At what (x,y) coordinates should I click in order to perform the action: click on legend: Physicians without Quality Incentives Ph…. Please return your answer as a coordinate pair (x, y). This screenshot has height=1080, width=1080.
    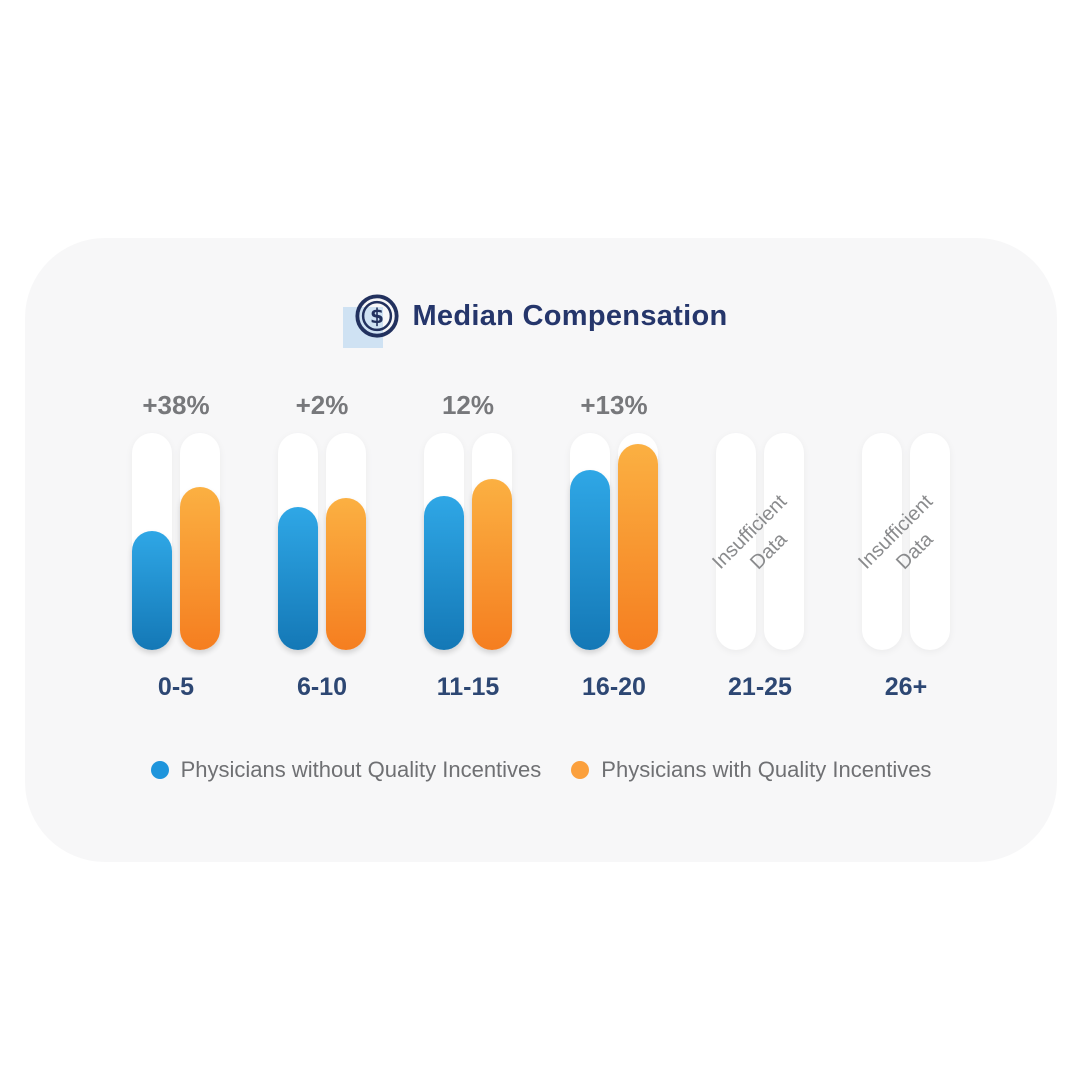
    Looking at the image, I should click on (541, 770).